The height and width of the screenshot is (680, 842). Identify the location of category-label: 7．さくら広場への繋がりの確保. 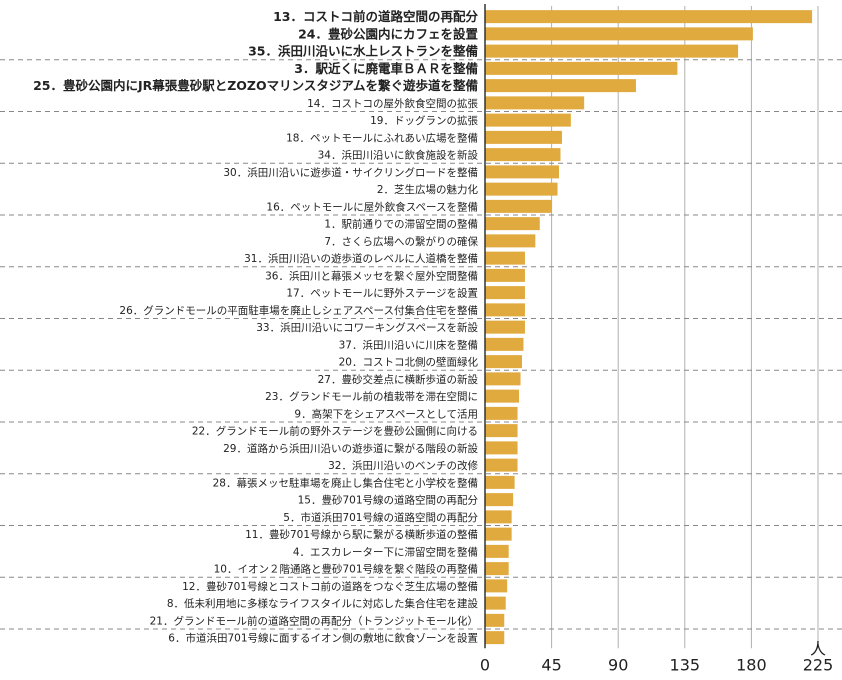
(401, 241).